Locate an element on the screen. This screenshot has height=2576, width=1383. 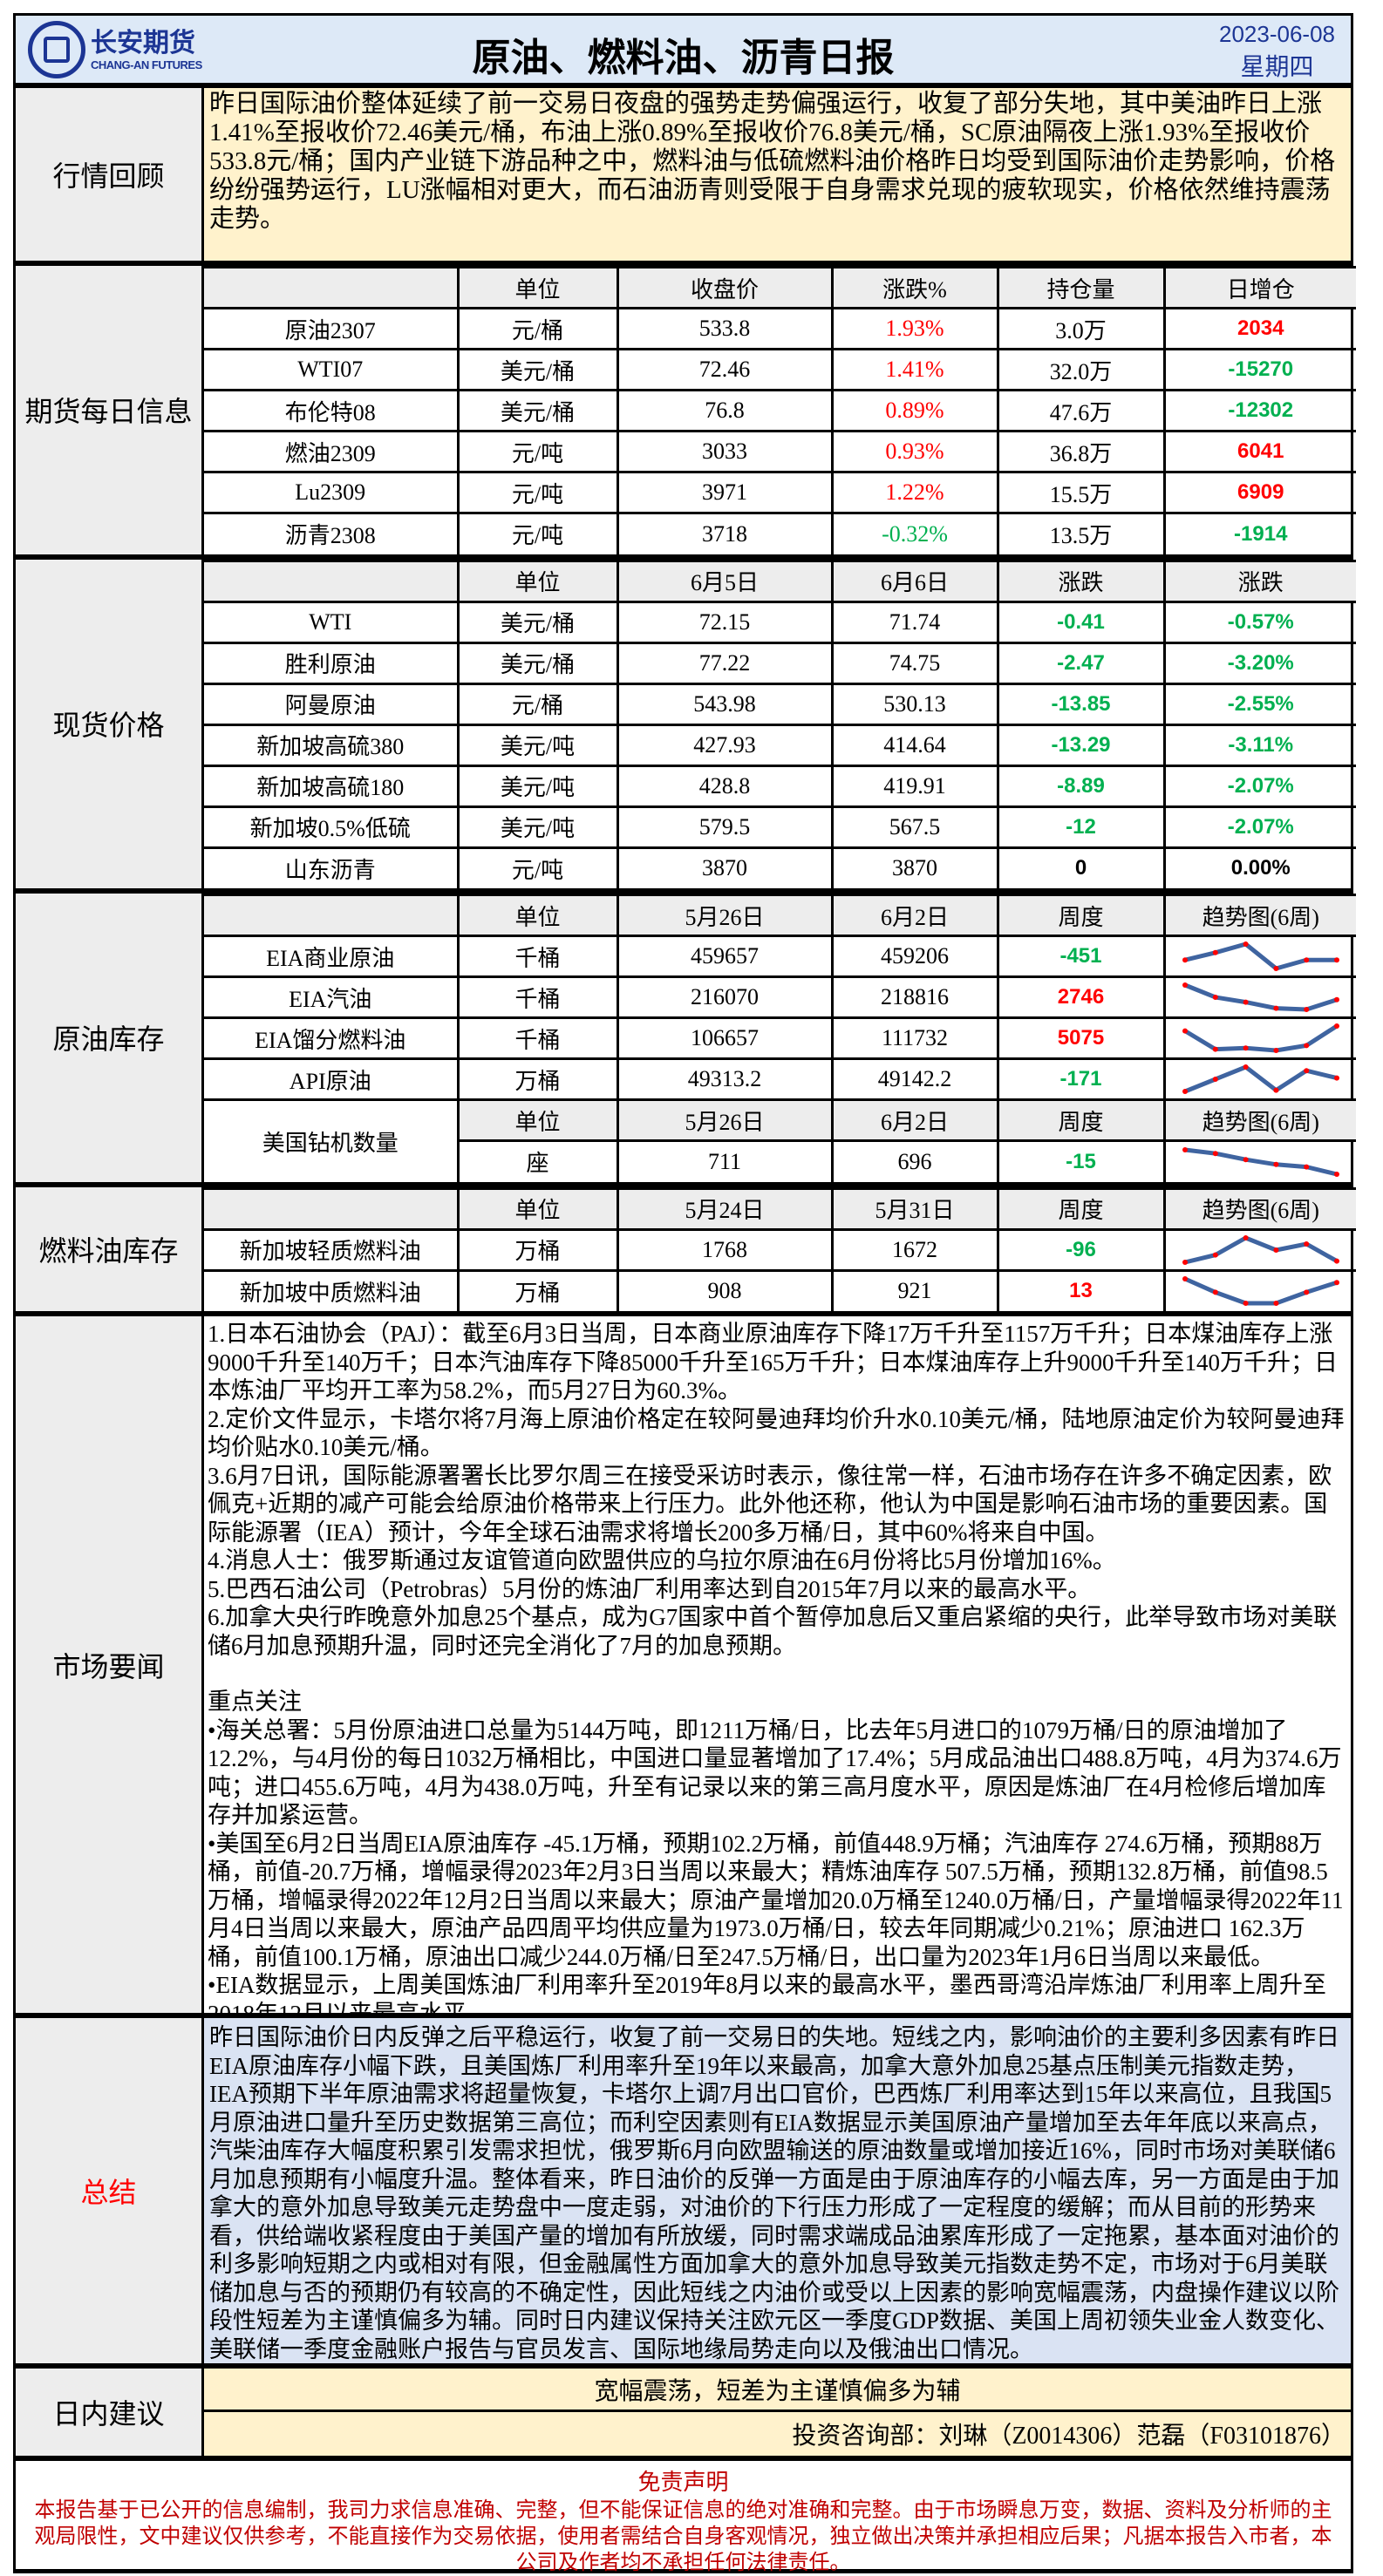
futures-row: WTI07 美元/桶 72.46 1.41% 32.0万 -15270 is located at coordinates (780, 369).